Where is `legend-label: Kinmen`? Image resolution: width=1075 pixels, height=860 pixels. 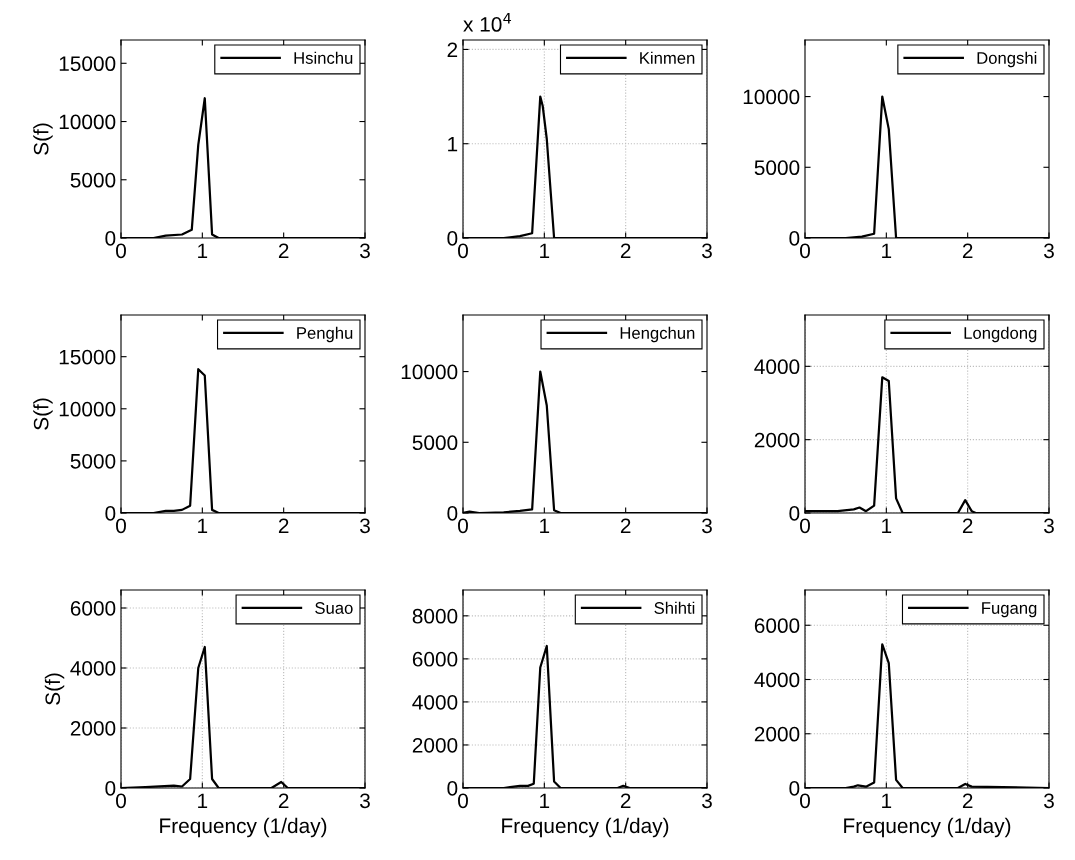 legend-label: Kinmen is located at coordinates (667, 57).